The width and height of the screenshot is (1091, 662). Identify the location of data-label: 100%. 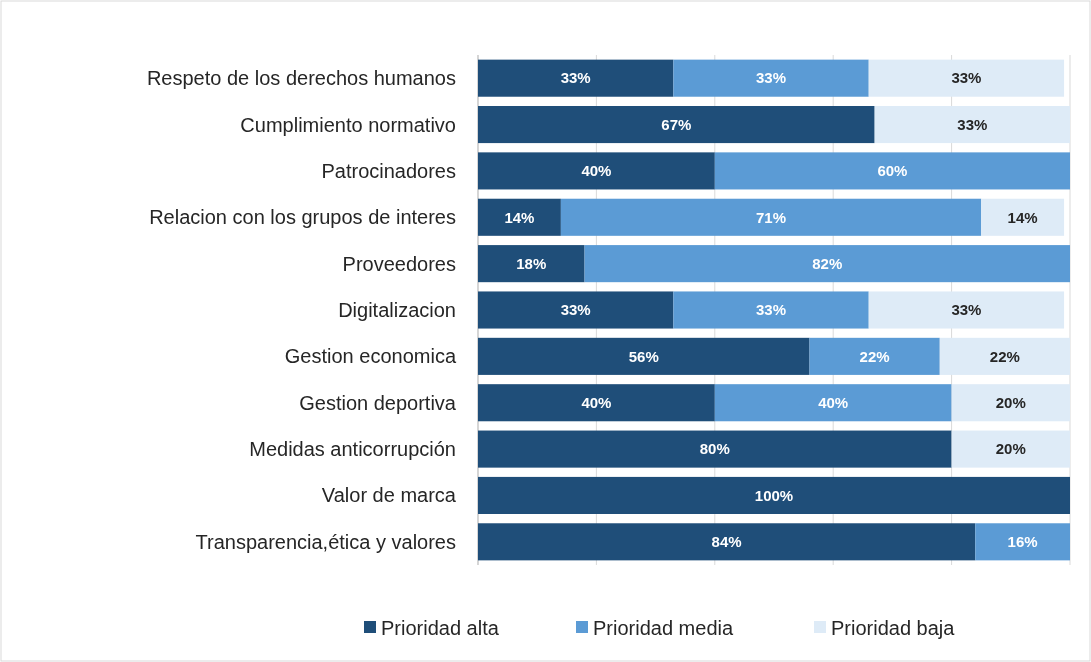
(774, 495).